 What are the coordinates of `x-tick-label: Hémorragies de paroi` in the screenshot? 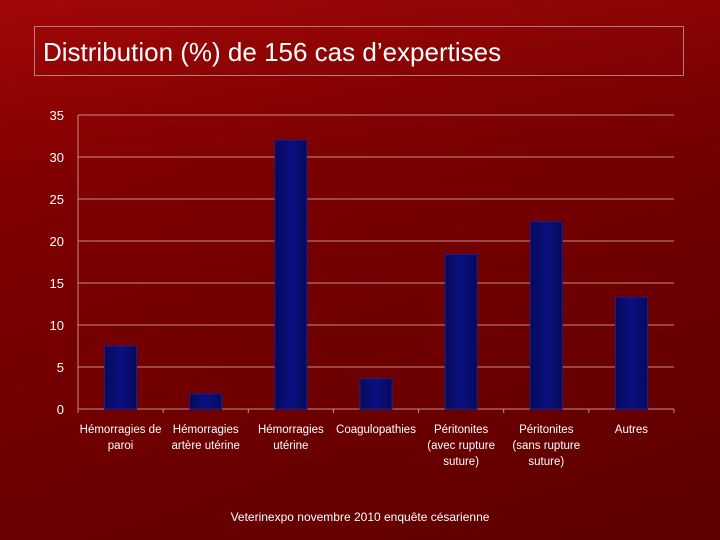 It's located at (121, 438).